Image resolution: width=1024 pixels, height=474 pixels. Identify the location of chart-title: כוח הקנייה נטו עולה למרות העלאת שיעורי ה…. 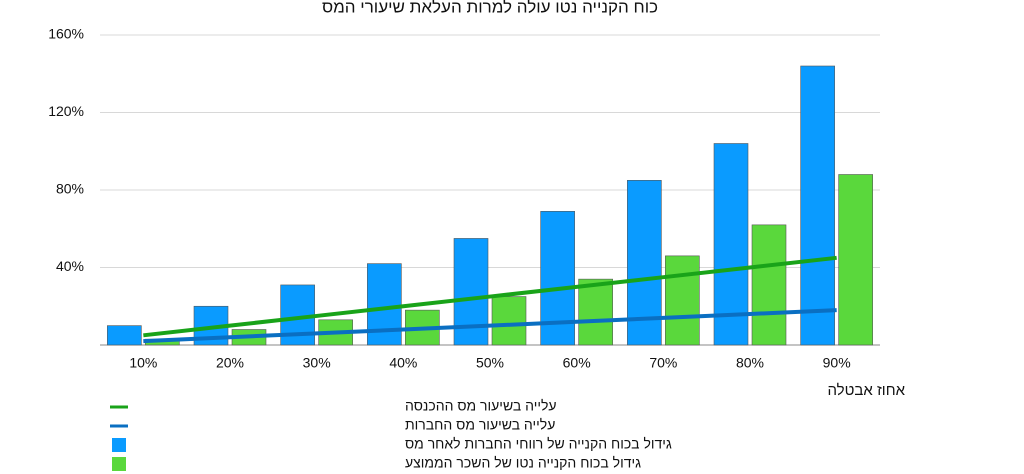
(490, 8).